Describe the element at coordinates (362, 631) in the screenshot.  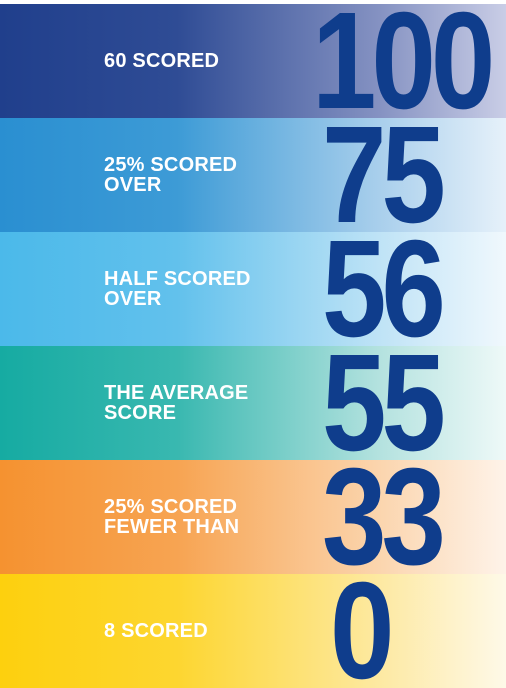
I see `stat-value: 0` at that location.